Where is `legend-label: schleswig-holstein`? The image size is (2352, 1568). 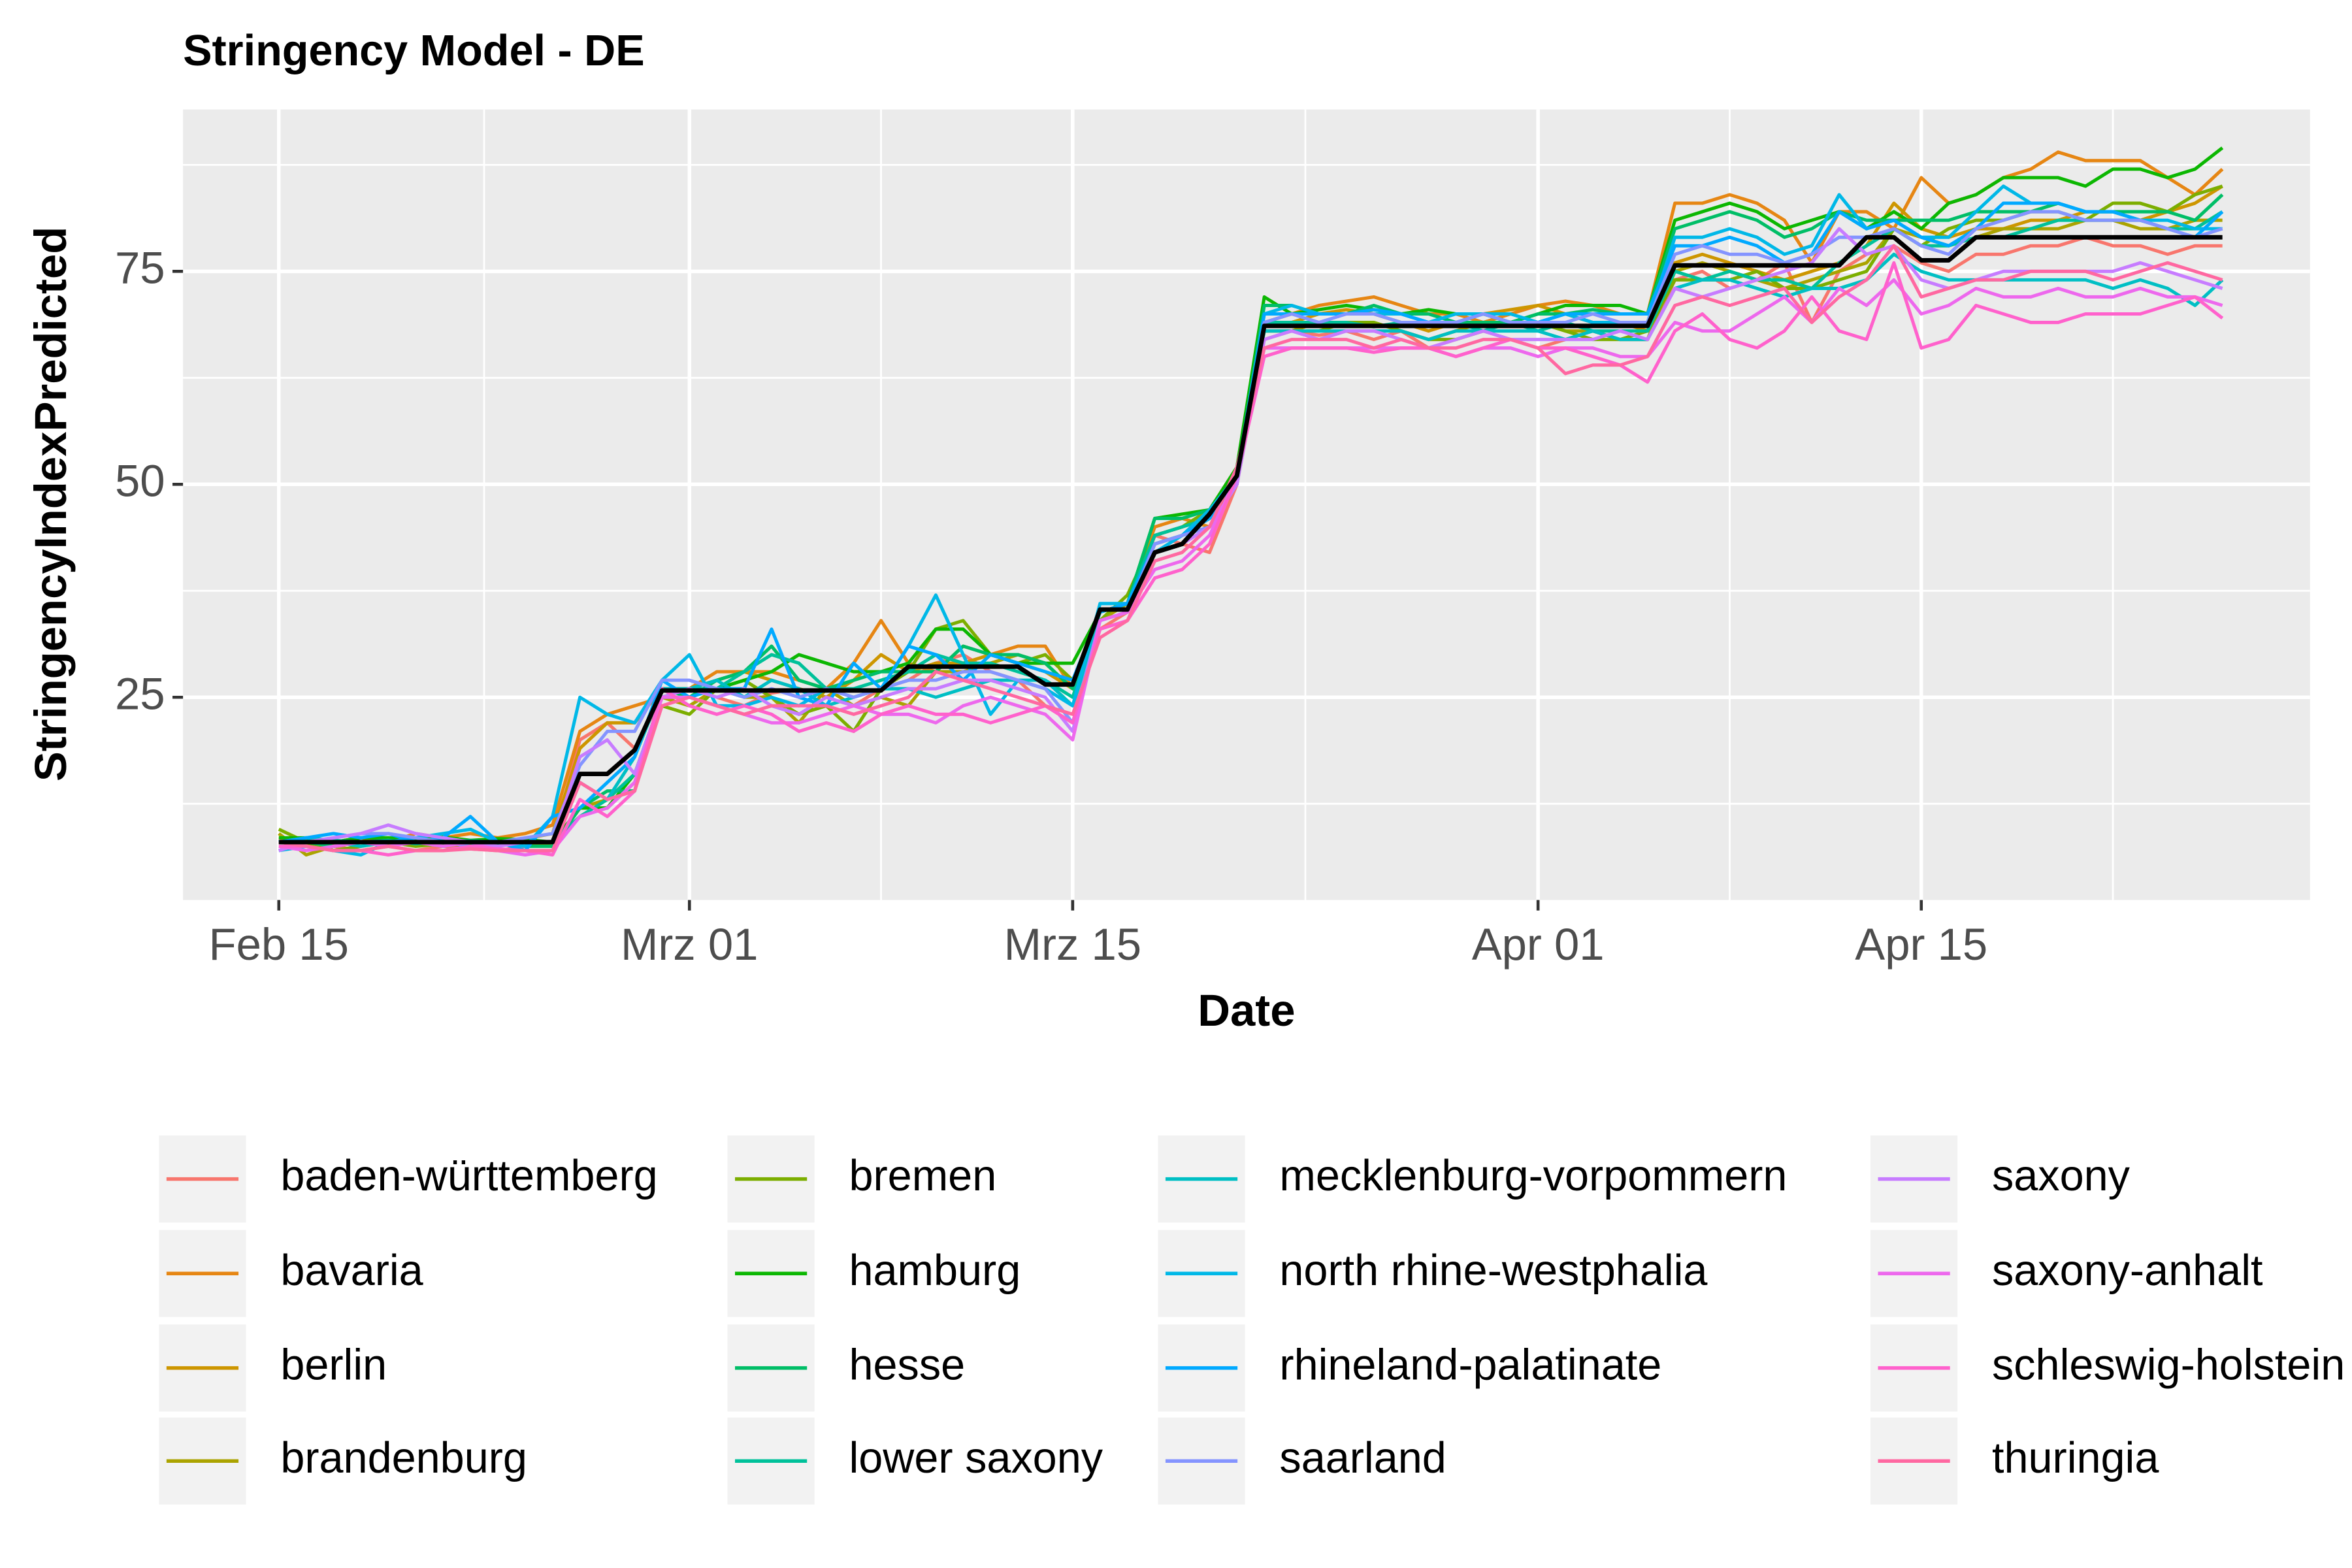
legend-label: schleswig-holstein is located at coordinates (2168, 1365).